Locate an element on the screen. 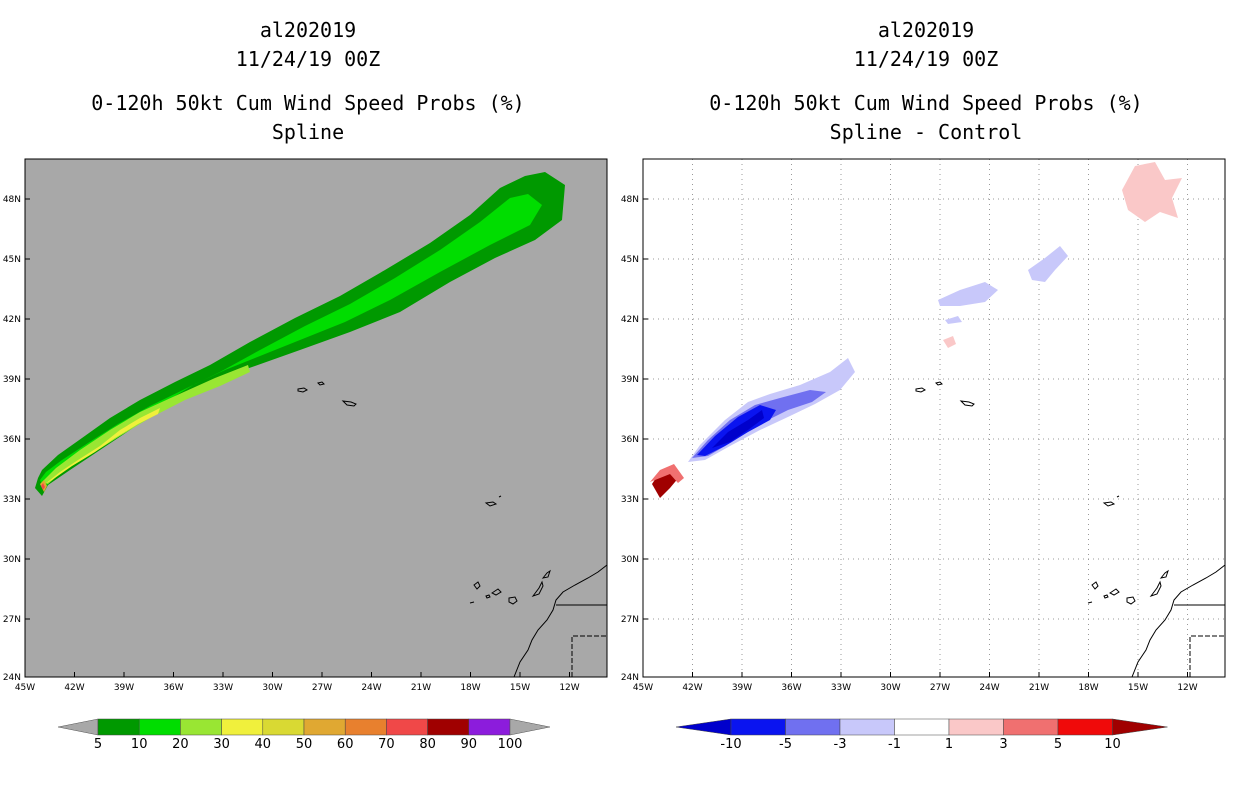 The height and width of the screenshot is (800, 1236). lon-label: 18W is located at coordinates (470, 688).